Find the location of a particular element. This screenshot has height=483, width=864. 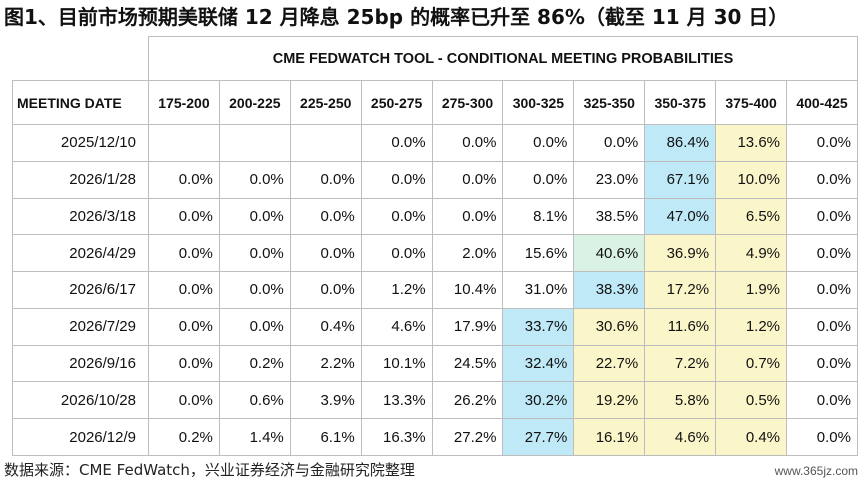

probability-cell: 0.7% is located at coordinates (751, 363).